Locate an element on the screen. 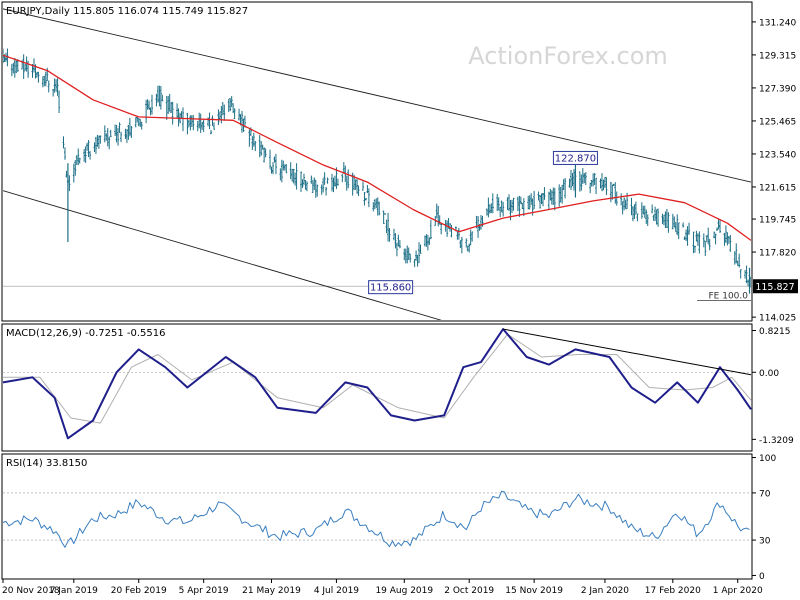  macd-signal-line is located at coordinates (377, 378).